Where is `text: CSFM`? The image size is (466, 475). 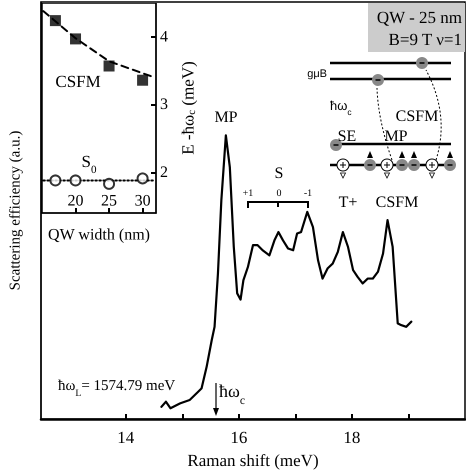
text: CSFM is located at coordinates (417, 116).